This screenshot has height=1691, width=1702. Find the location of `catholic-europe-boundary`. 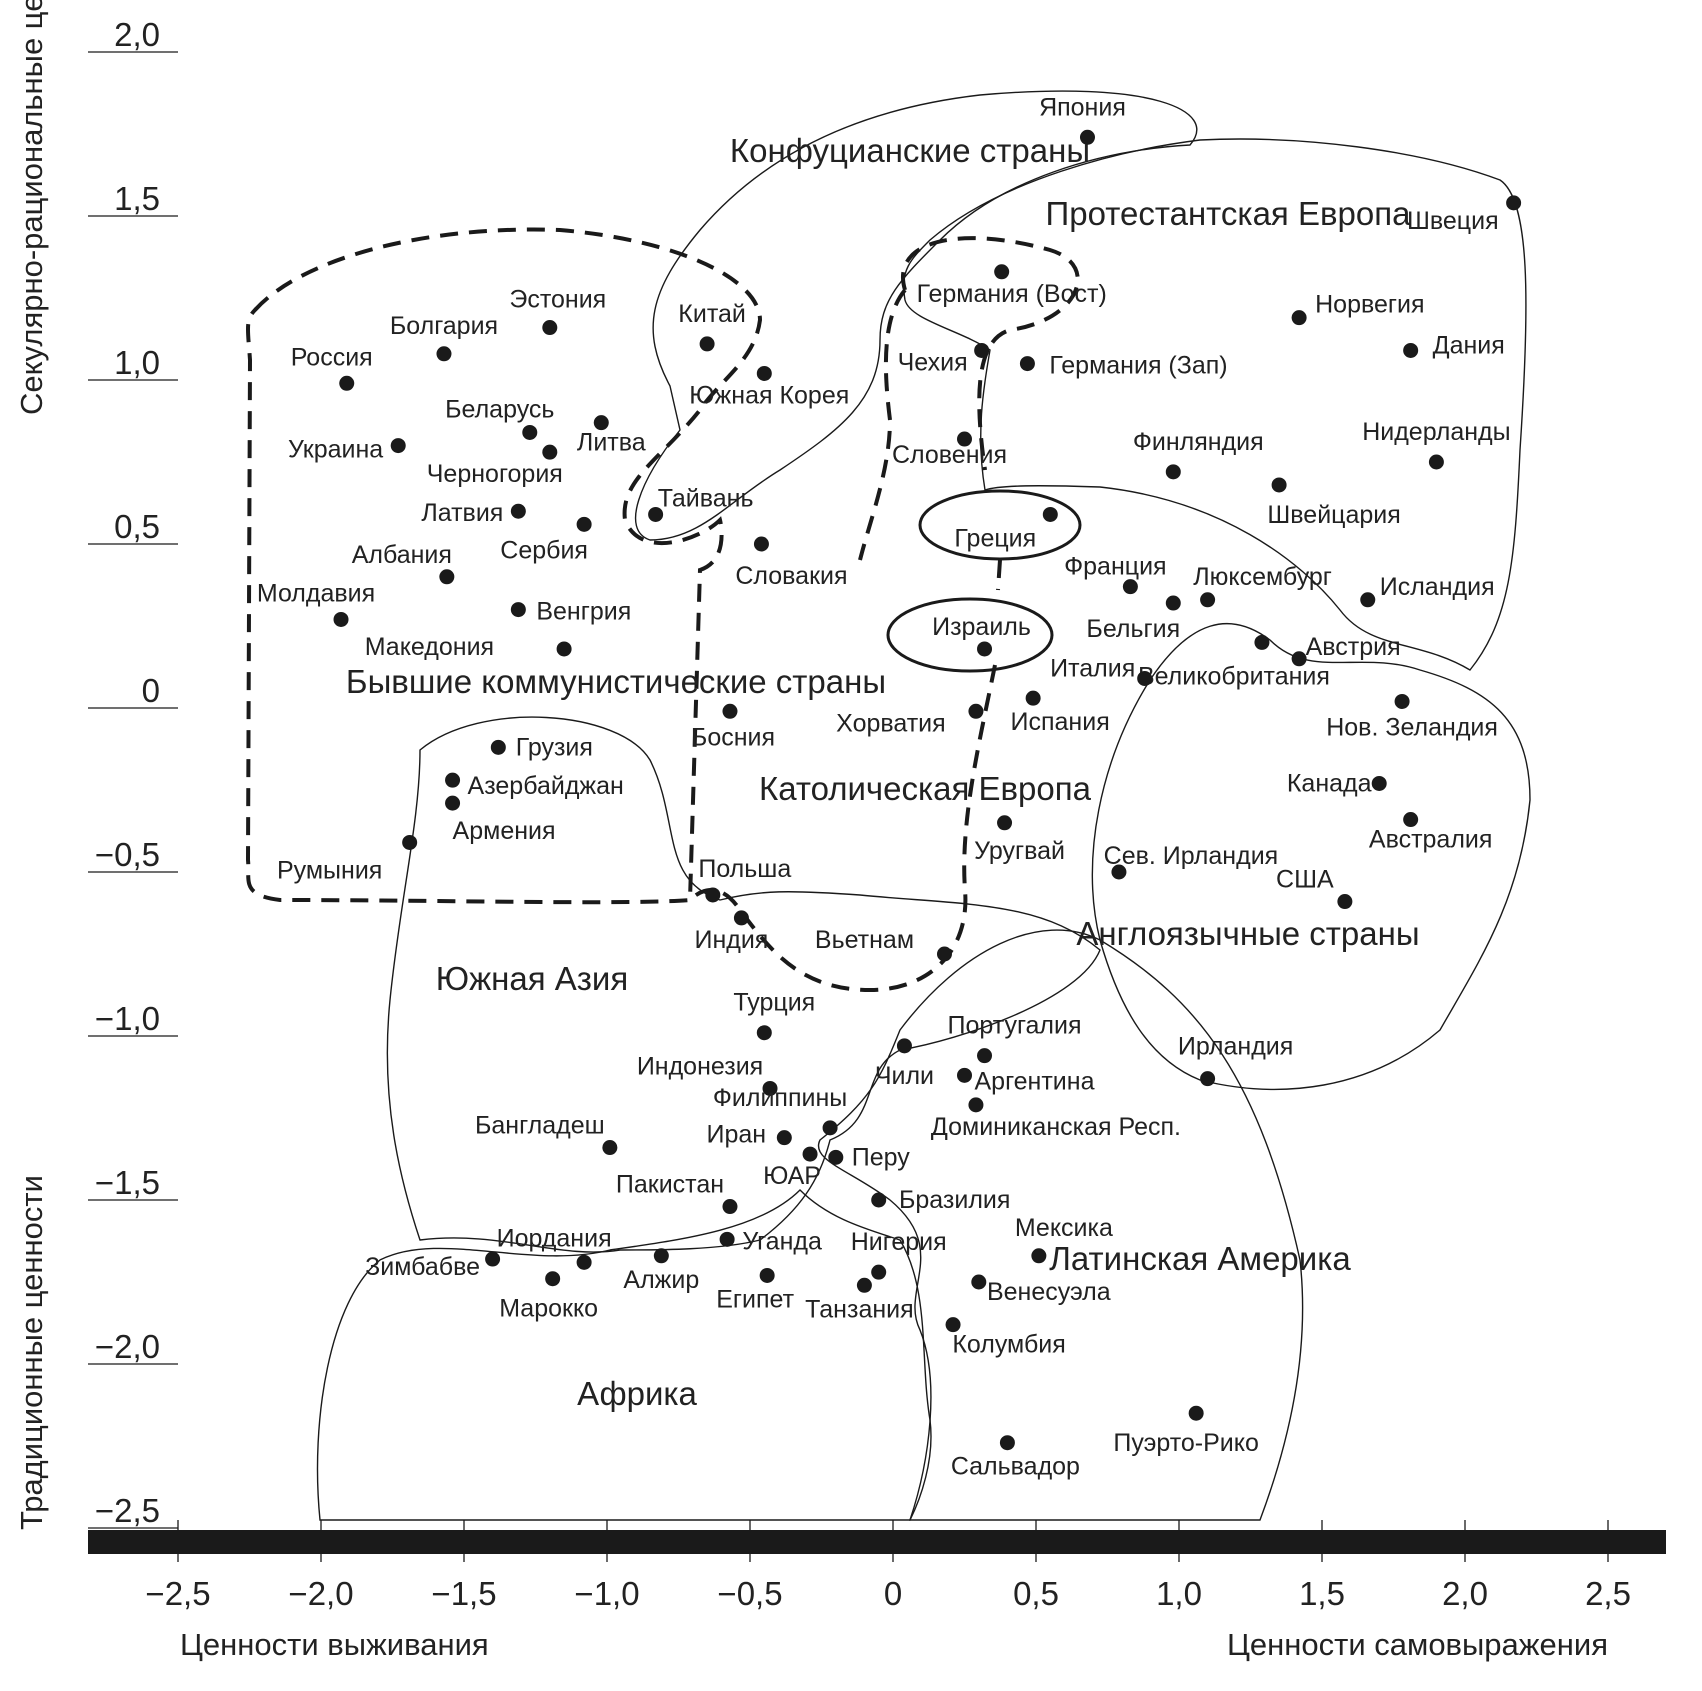

catholic-europe-boundary is located at coordinates (969, 398).